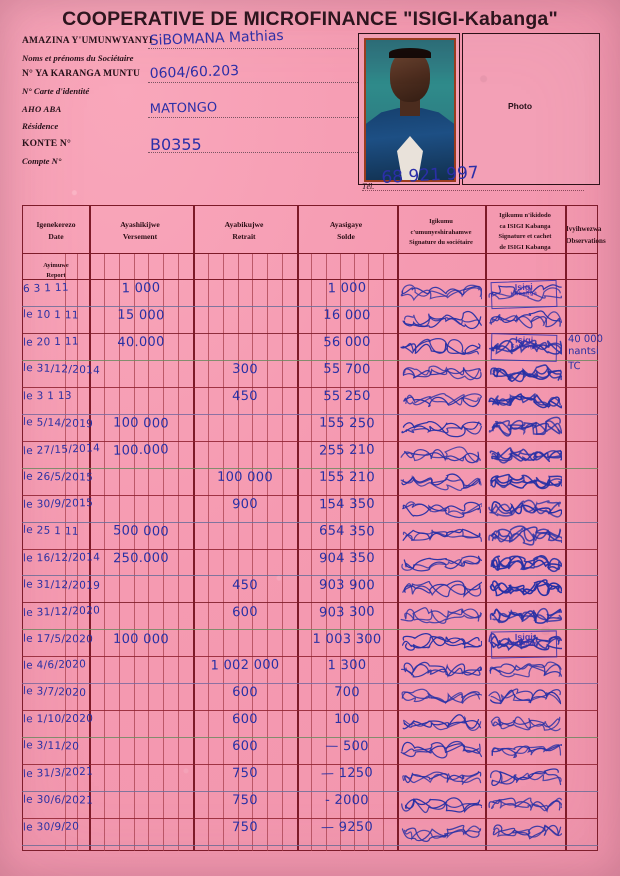 This screenshot has height=876, width=620. I want to click on cell-date: le 31/12/2020, so click(61, 611).